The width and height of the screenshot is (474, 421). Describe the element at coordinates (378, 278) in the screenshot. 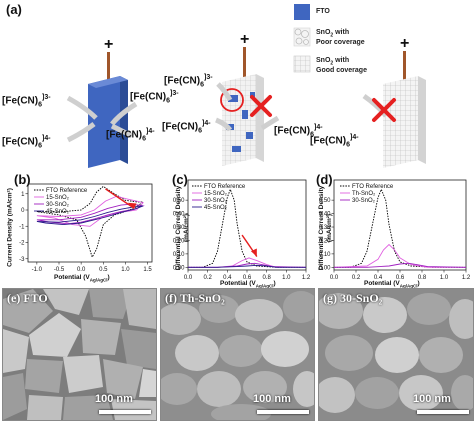

I see `x-tick-label: 0.4` at that location.